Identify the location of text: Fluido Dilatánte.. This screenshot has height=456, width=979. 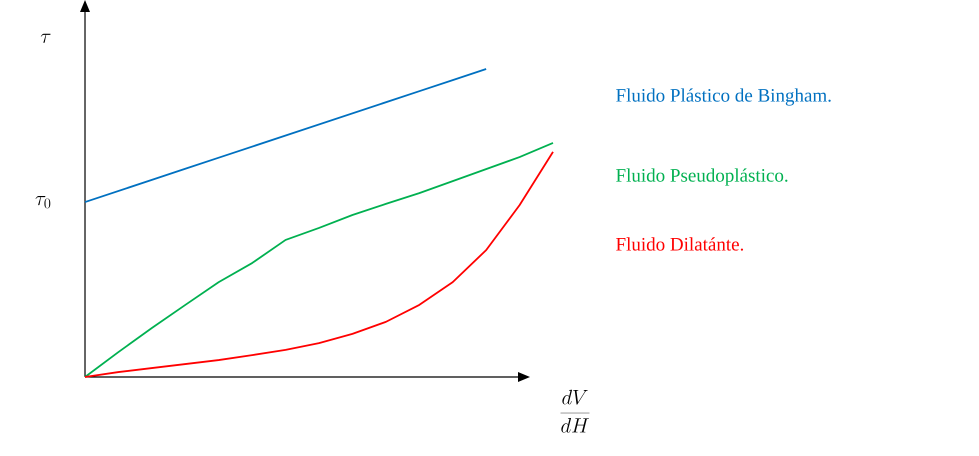
(680, 244).